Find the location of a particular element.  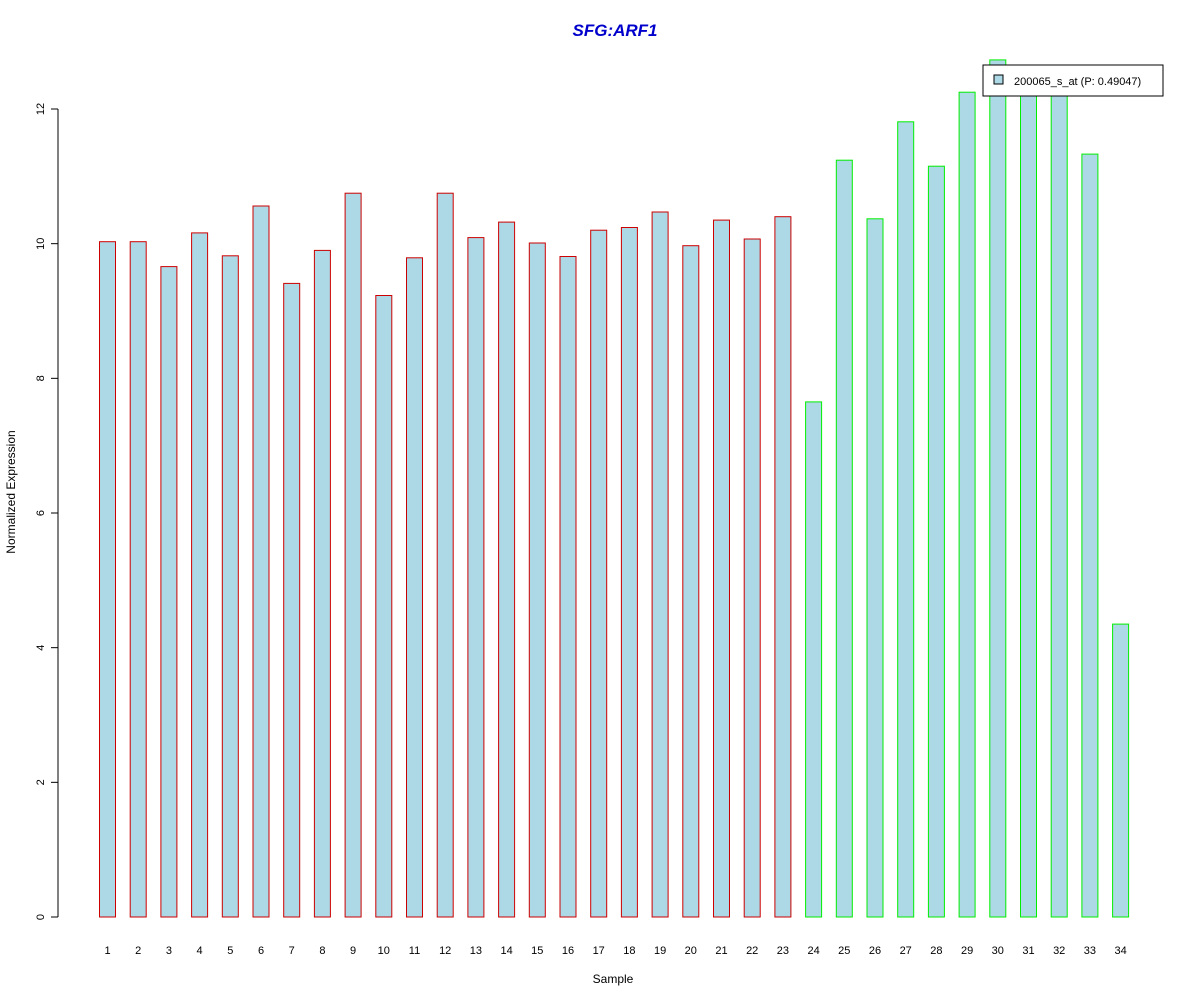

chart-title: SFG:ARF1 is located at coordinates (615, 30).